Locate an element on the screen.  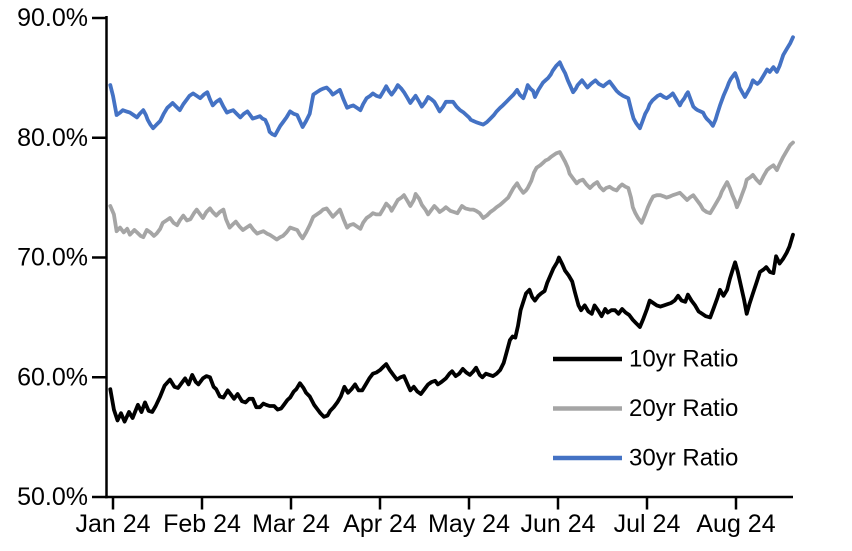
legend-label-20yr-ratio: 20yr Ratio is located at coordinates (683, 408).